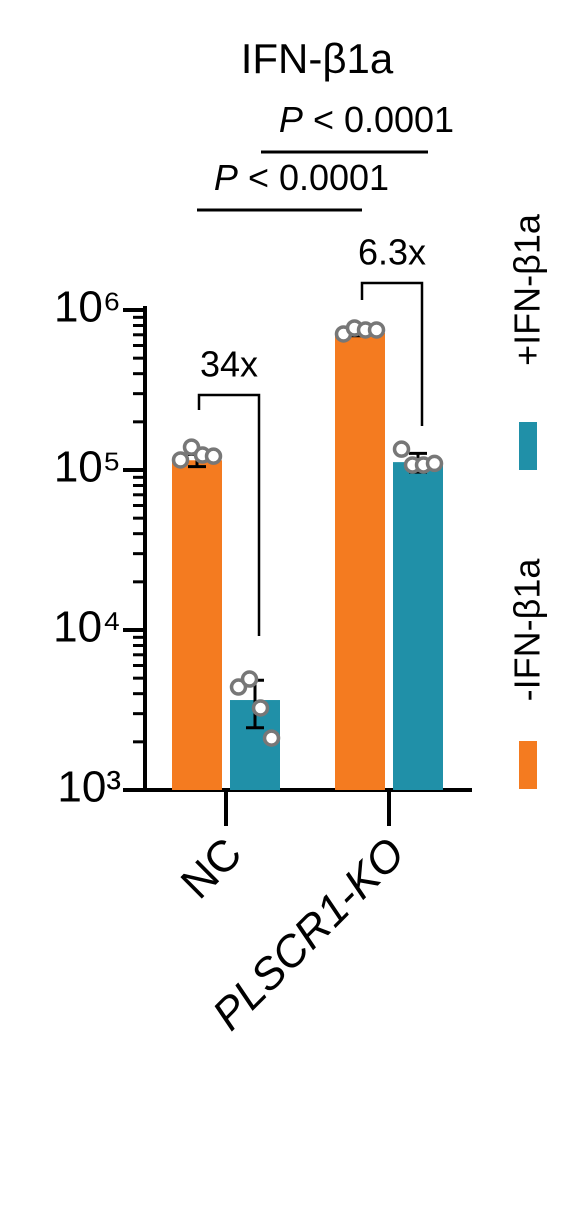  What do you see at coordinates (212, 869) in the screenshot?
I see `x-tick-label: NC` at bounding box center [212, 869].